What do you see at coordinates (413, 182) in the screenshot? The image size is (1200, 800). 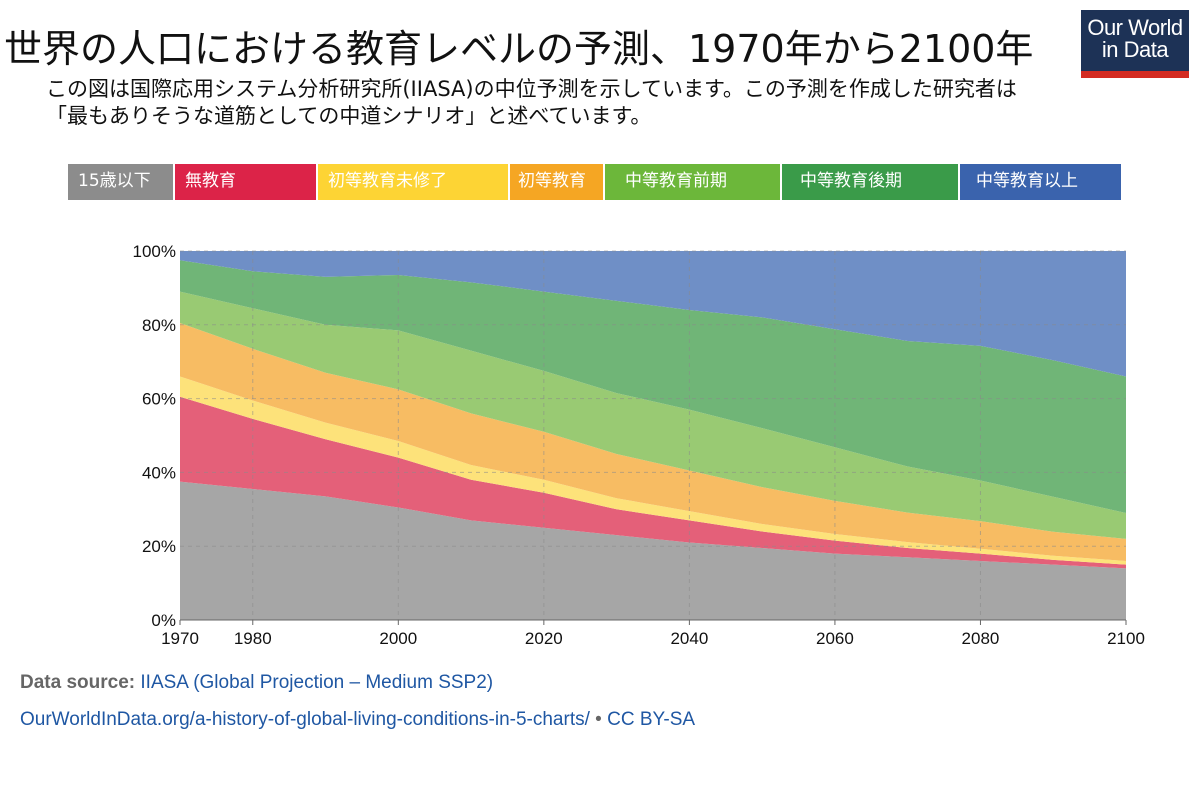 I see `legend-item-incomplete-primary: 初等教育未修了` at bounding box center [413, 182].